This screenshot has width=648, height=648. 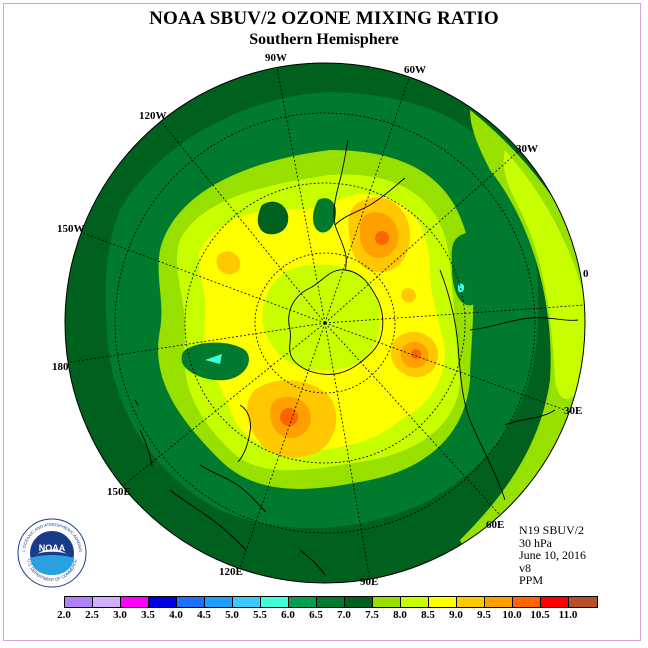 What do you see at coordinates (288, 615) in the screenshot?
I see `colorbar-tick-label: 6.0` at bounding box center [288, 615].